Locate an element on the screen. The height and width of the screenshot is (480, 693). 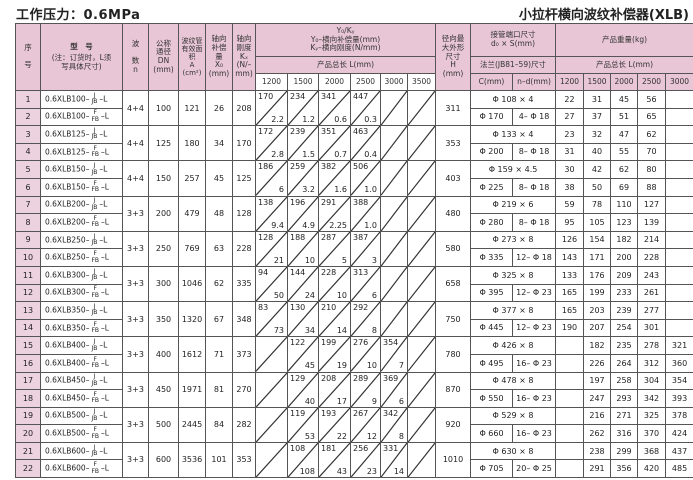
seq-number: 6 is located at coordinates (28, 187).